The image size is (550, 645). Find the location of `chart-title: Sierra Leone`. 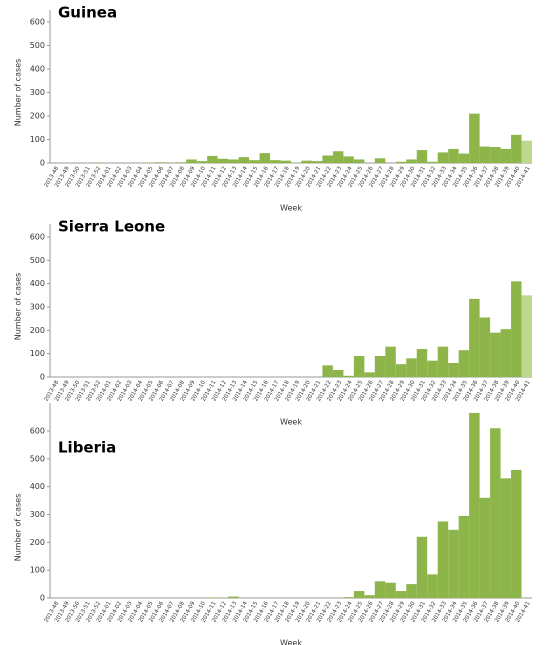

chart-title: Sierra Leone is located at coordinates (111, 227).